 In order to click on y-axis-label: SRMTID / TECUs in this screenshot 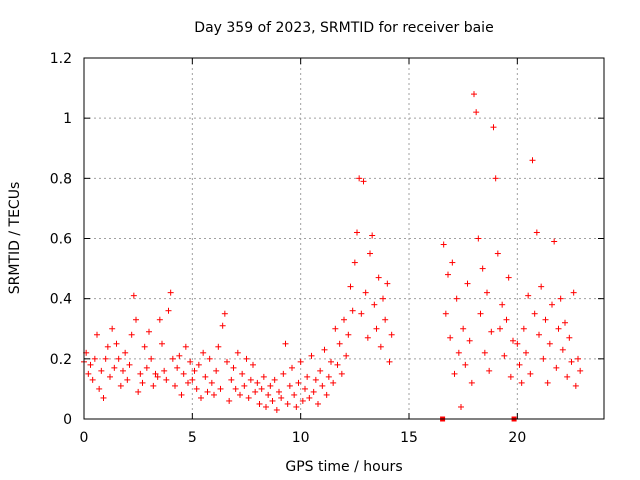, I will do `click(15, 238)`.